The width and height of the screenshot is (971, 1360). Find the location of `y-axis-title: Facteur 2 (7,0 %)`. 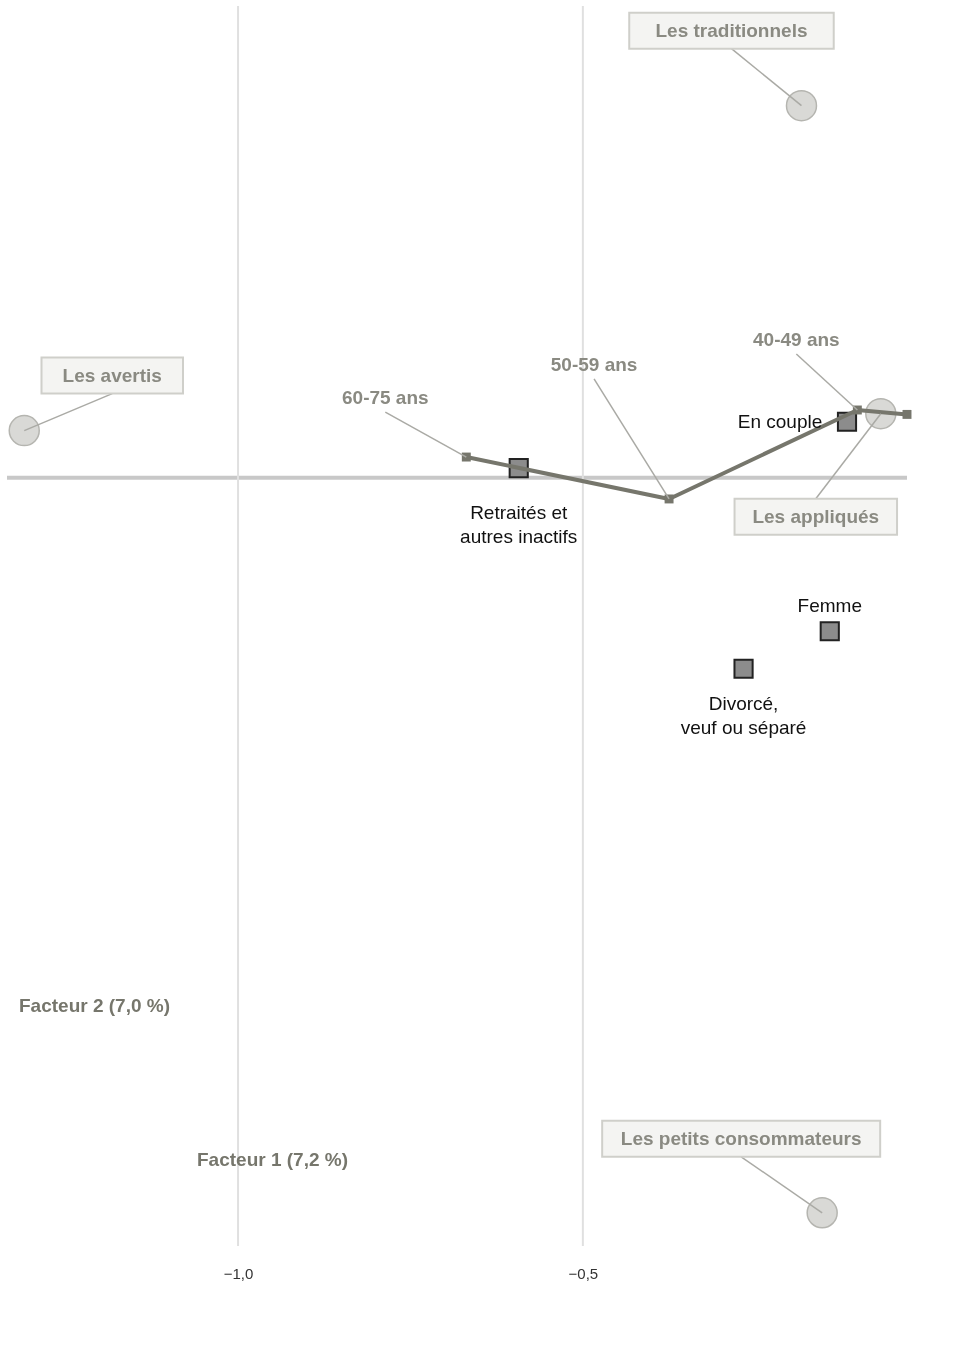

y-axis-title: Facteur 2 (7,0 %) is located at coordinates (94, 1005).